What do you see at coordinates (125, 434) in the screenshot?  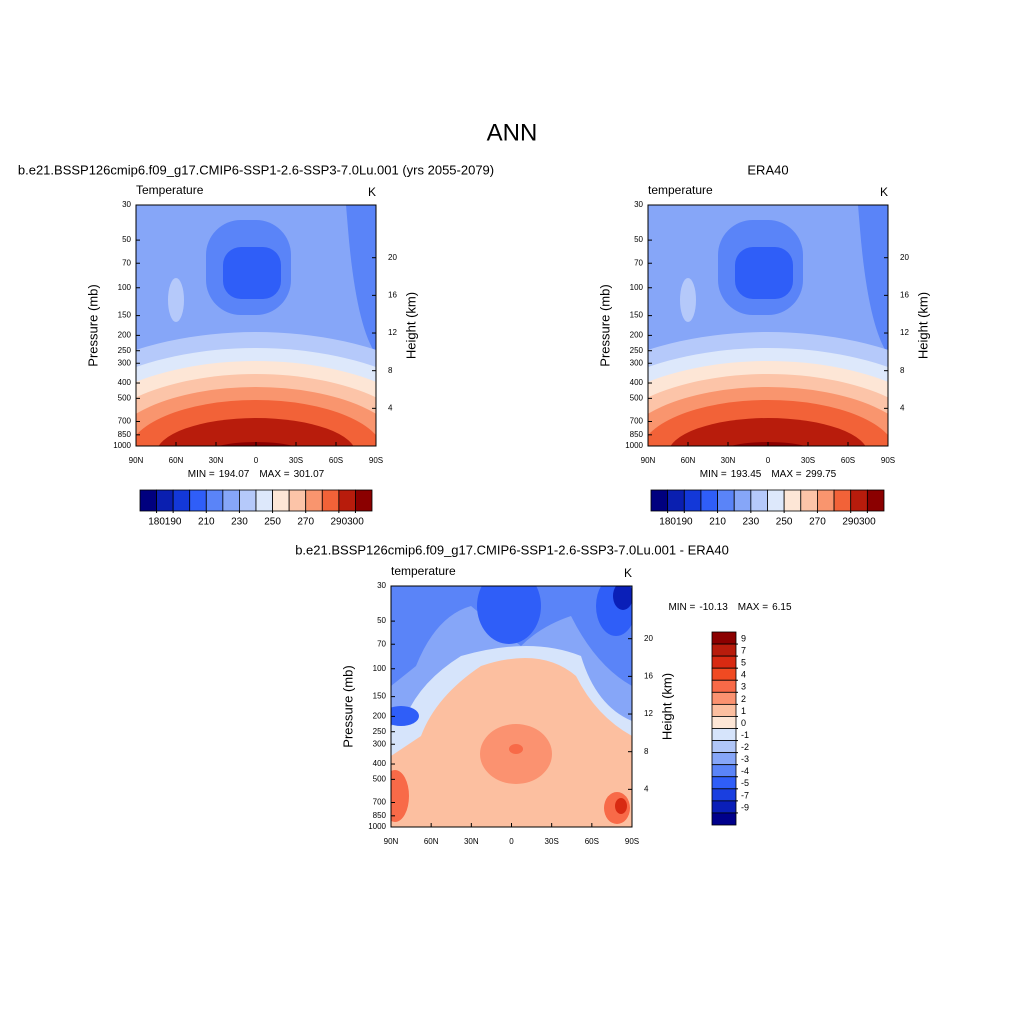 I see `y-tick-label: 850` at bounding box center [125, 434].